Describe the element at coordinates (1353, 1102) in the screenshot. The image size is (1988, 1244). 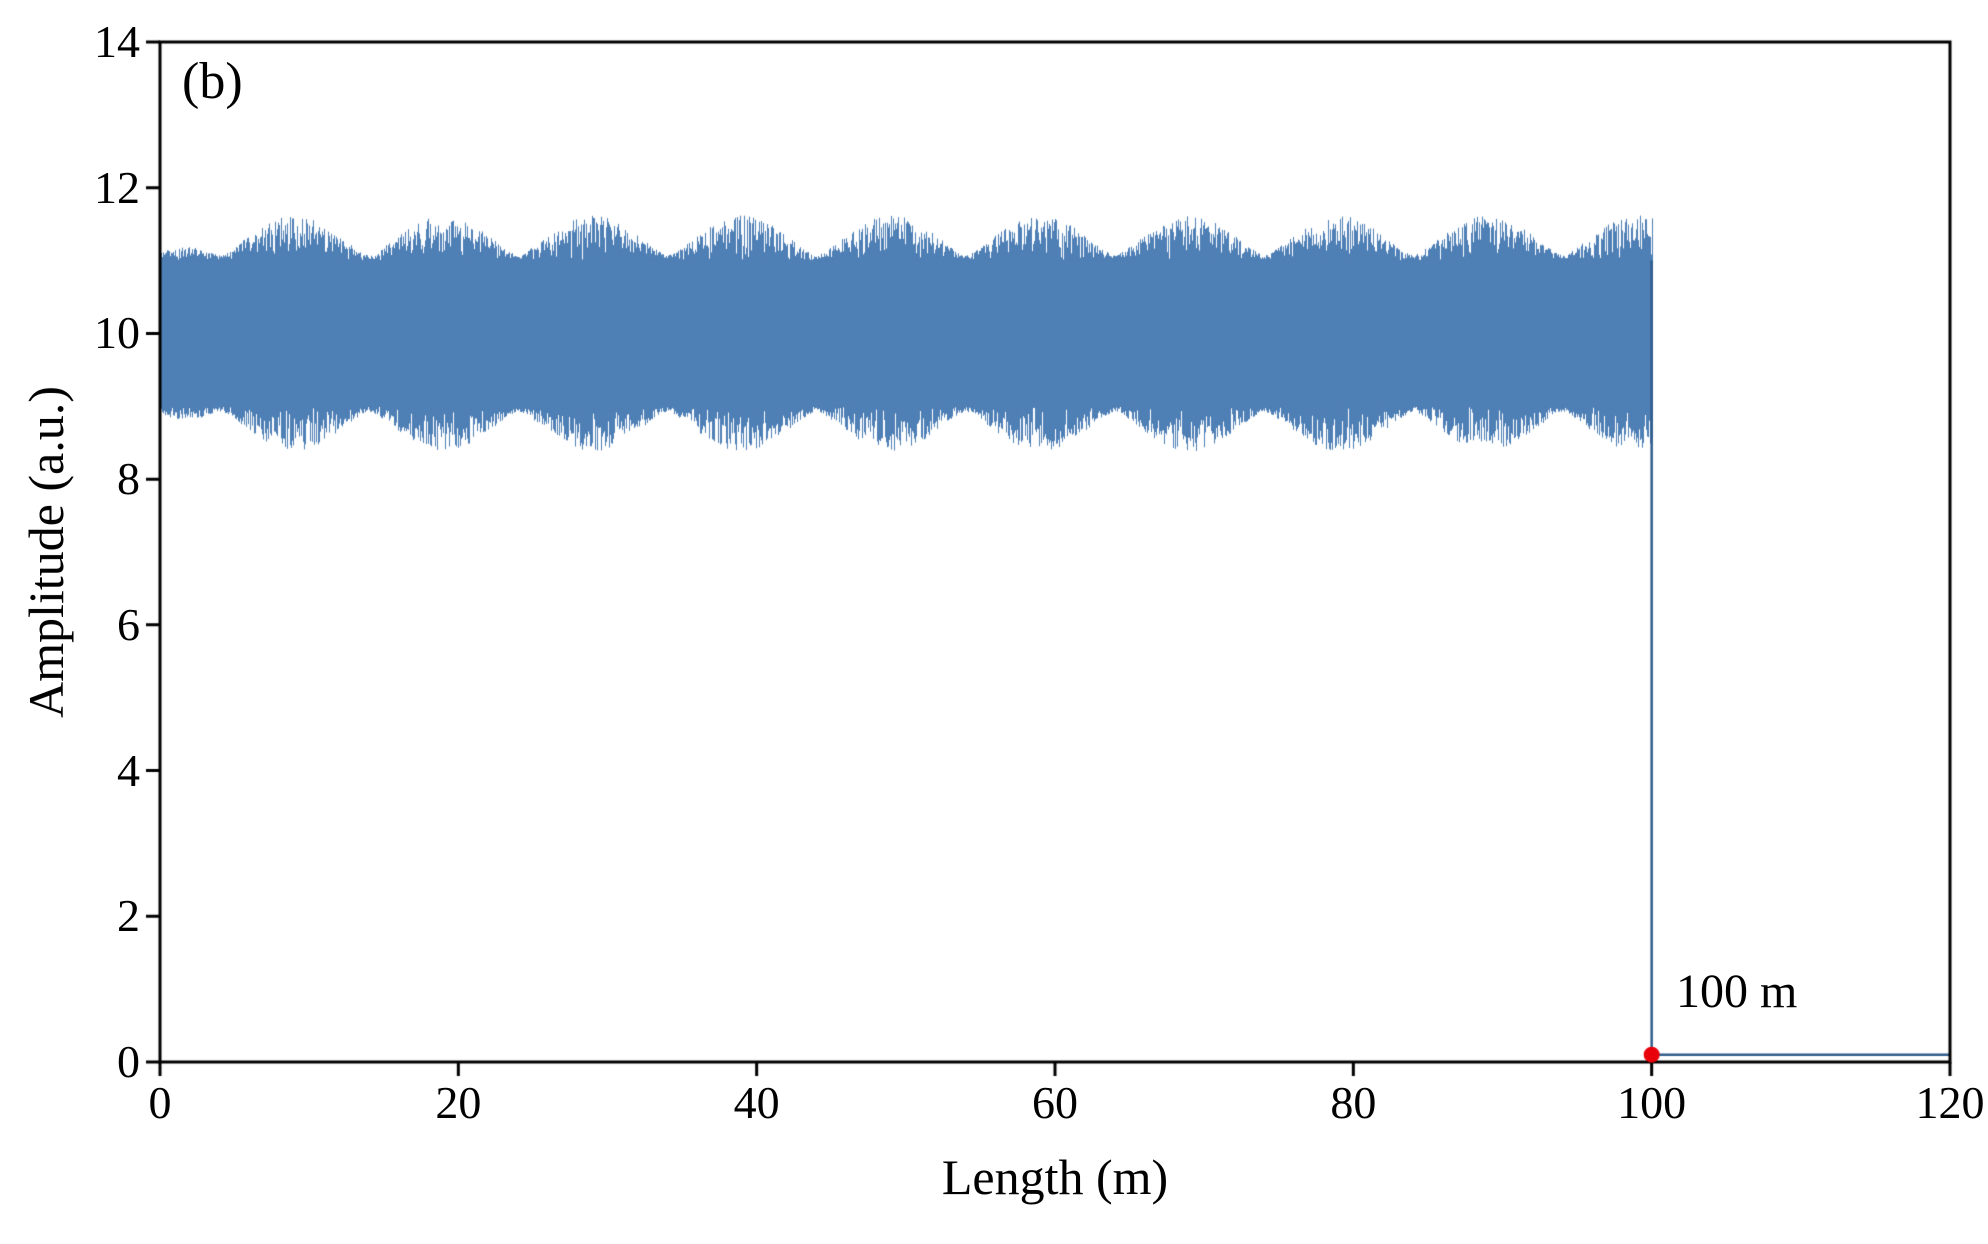
I see `x-tick-label: 80` at that location.